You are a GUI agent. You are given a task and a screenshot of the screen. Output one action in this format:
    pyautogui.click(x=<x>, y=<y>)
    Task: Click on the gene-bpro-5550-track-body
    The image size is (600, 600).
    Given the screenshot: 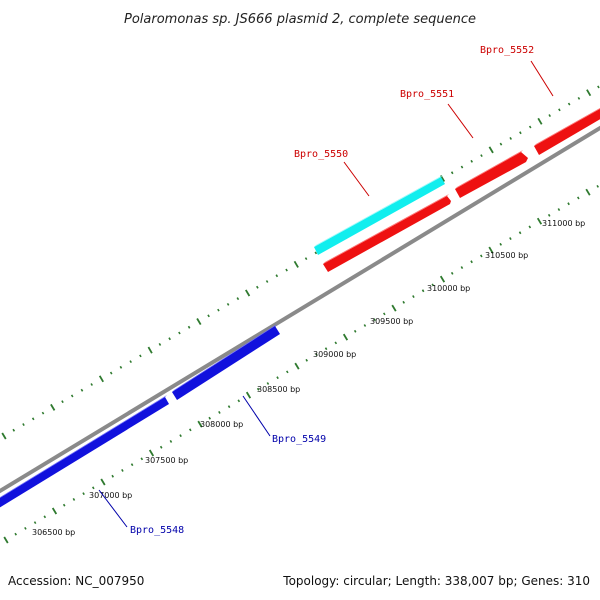 What is the action you would take?
    pyautogui.click(x=387, y=234)
    